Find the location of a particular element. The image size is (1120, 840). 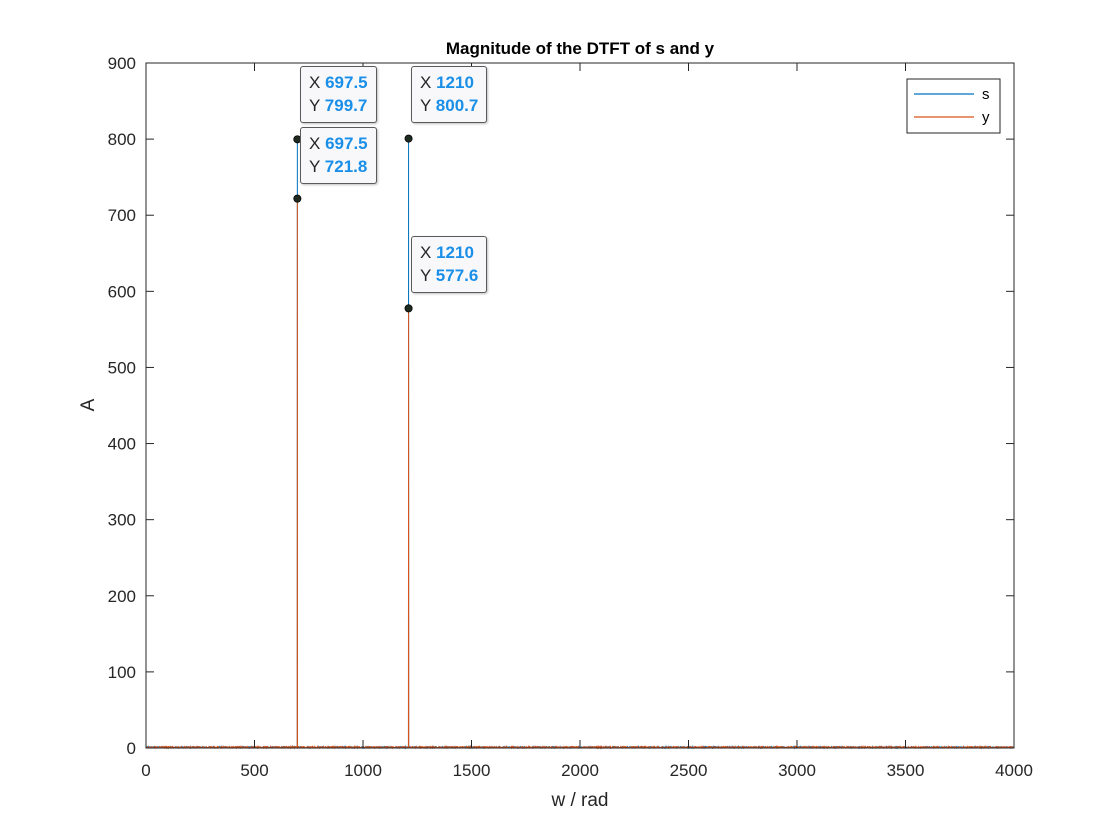

datatip-y-value: 721.8 is located at coordinates (346, 166).